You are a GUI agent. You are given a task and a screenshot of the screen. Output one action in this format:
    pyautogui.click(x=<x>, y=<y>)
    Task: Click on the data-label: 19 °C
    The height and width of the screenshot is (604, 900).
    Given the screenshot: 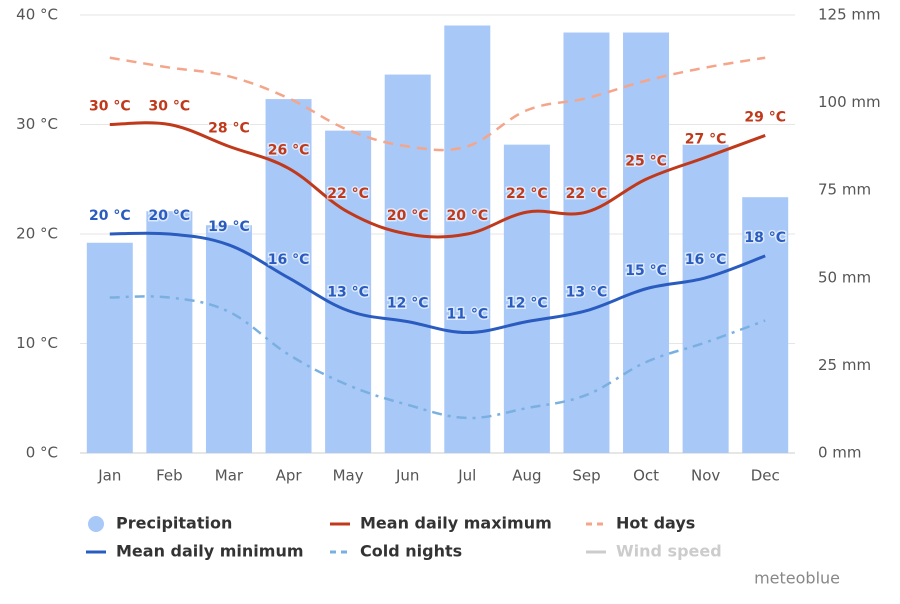 What is the action you would take?
    pyautogui.click(x=229, y=227)
    